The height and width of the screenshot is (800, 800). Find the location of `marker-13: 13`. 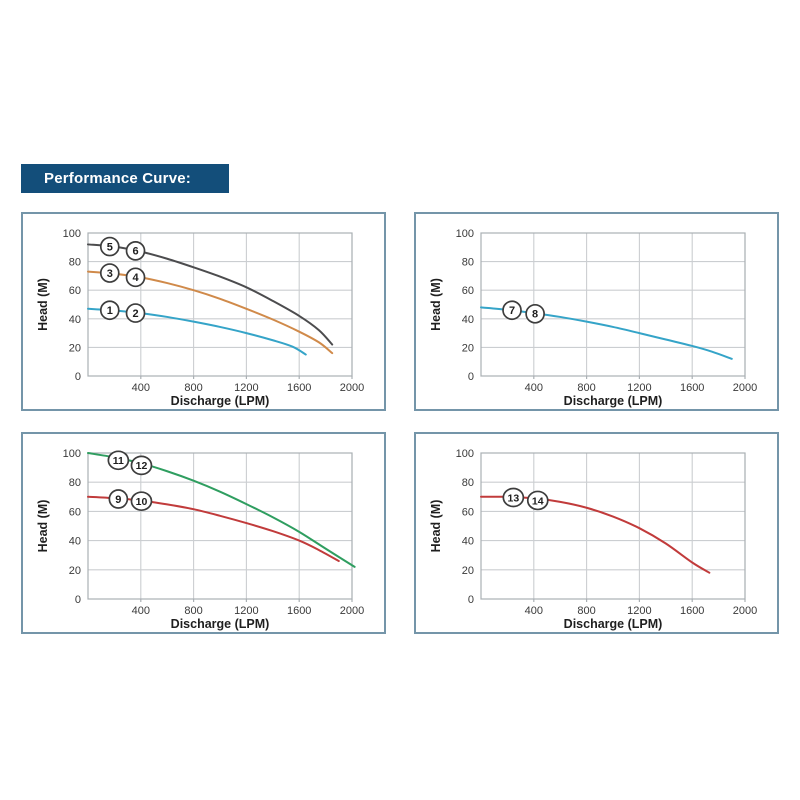

marker-13: 13 is located at coordinates (513, 497).